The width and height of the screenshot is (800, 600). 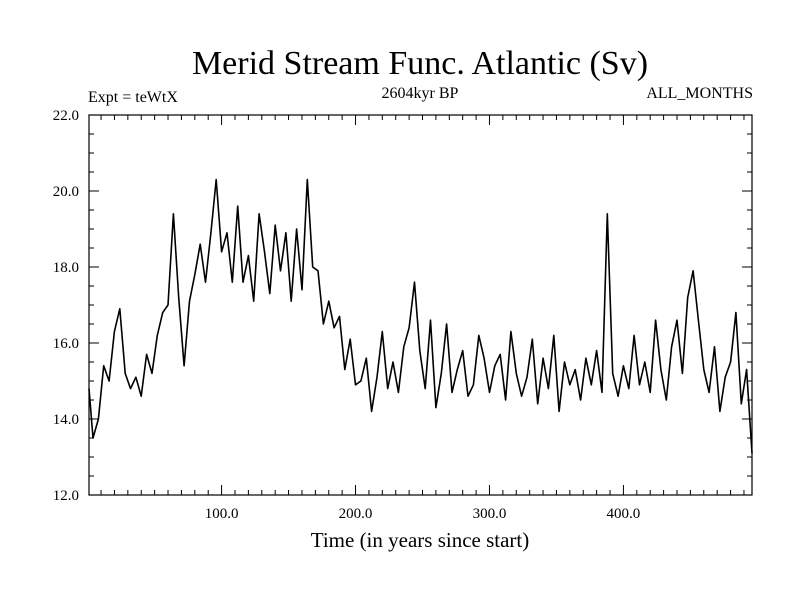 What do you see at coordinates (66, 116) in the screenshot?
I see `y-tick-label: 22.0` at bounding box center [66, 116].